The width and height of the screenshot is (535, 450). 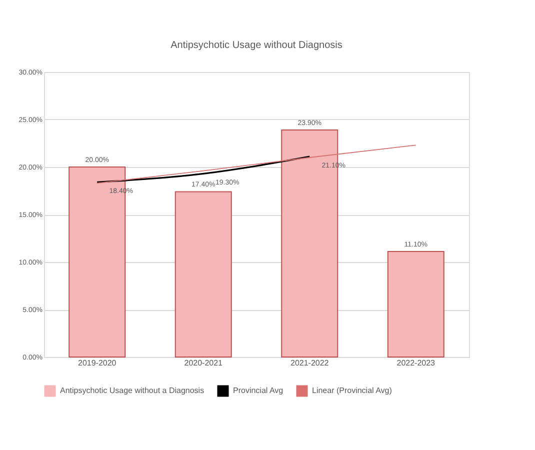 I want to click on x-tick-label: 2019-2020, so click(x=97, y=363).